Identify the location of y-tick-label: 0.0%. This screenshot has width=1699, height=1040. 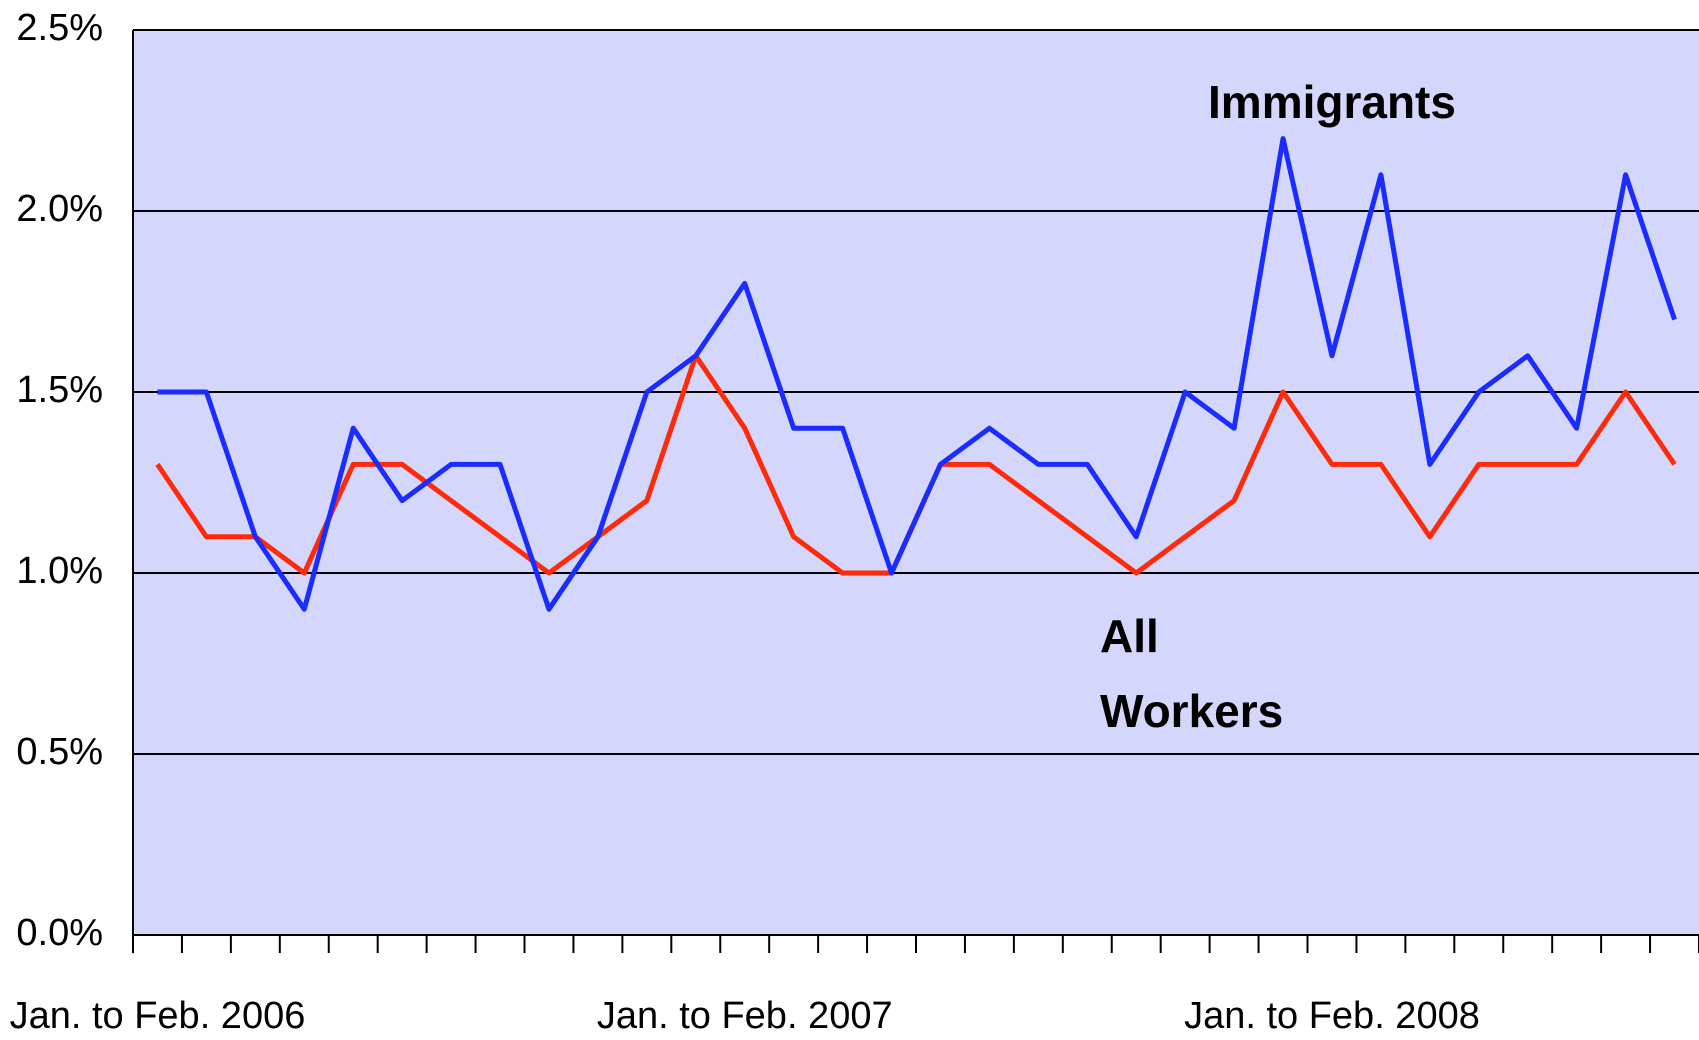
(59, 933).